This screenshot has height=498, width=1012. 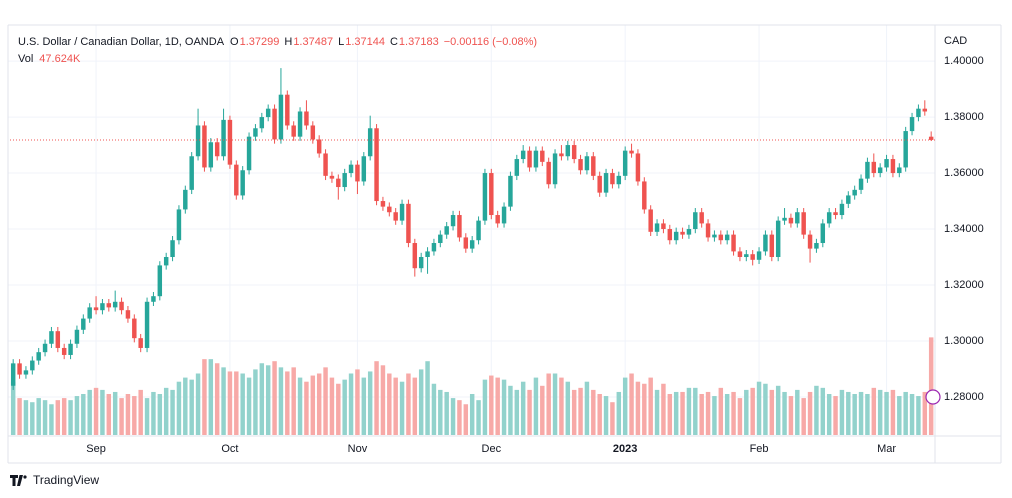 What do you see at coordinates (313, 42) in the screenshot?
I see `ohlc-value: 1.37487` at bounding box center [313, 42].